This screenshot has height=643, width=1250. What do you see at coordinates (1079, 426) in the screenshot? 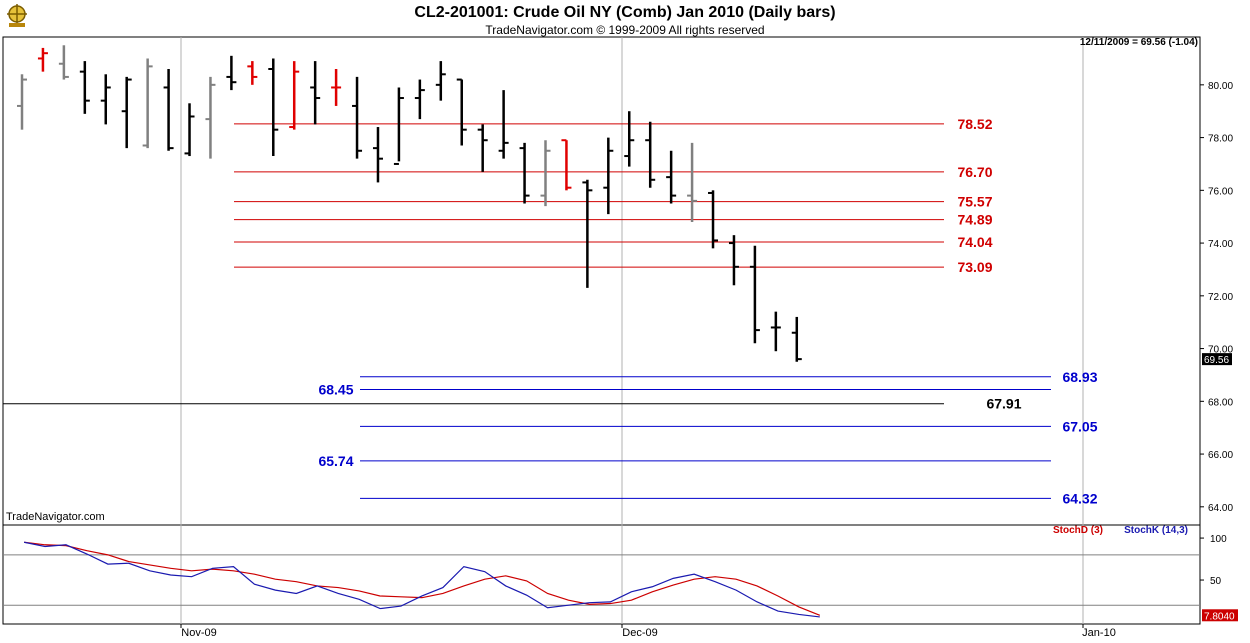
I see `level-label-9: 67.05` at bounding box center [1079, 426].